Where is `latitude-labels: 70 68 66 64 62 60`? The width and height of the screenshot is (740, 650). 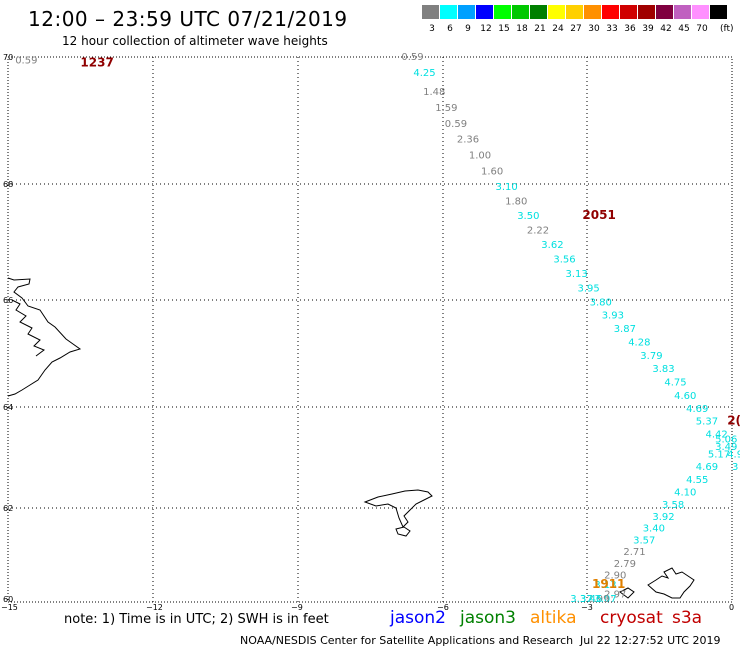
latitude-labels: 70 68 66 64 62 60 is located at coordinates (8, 328).